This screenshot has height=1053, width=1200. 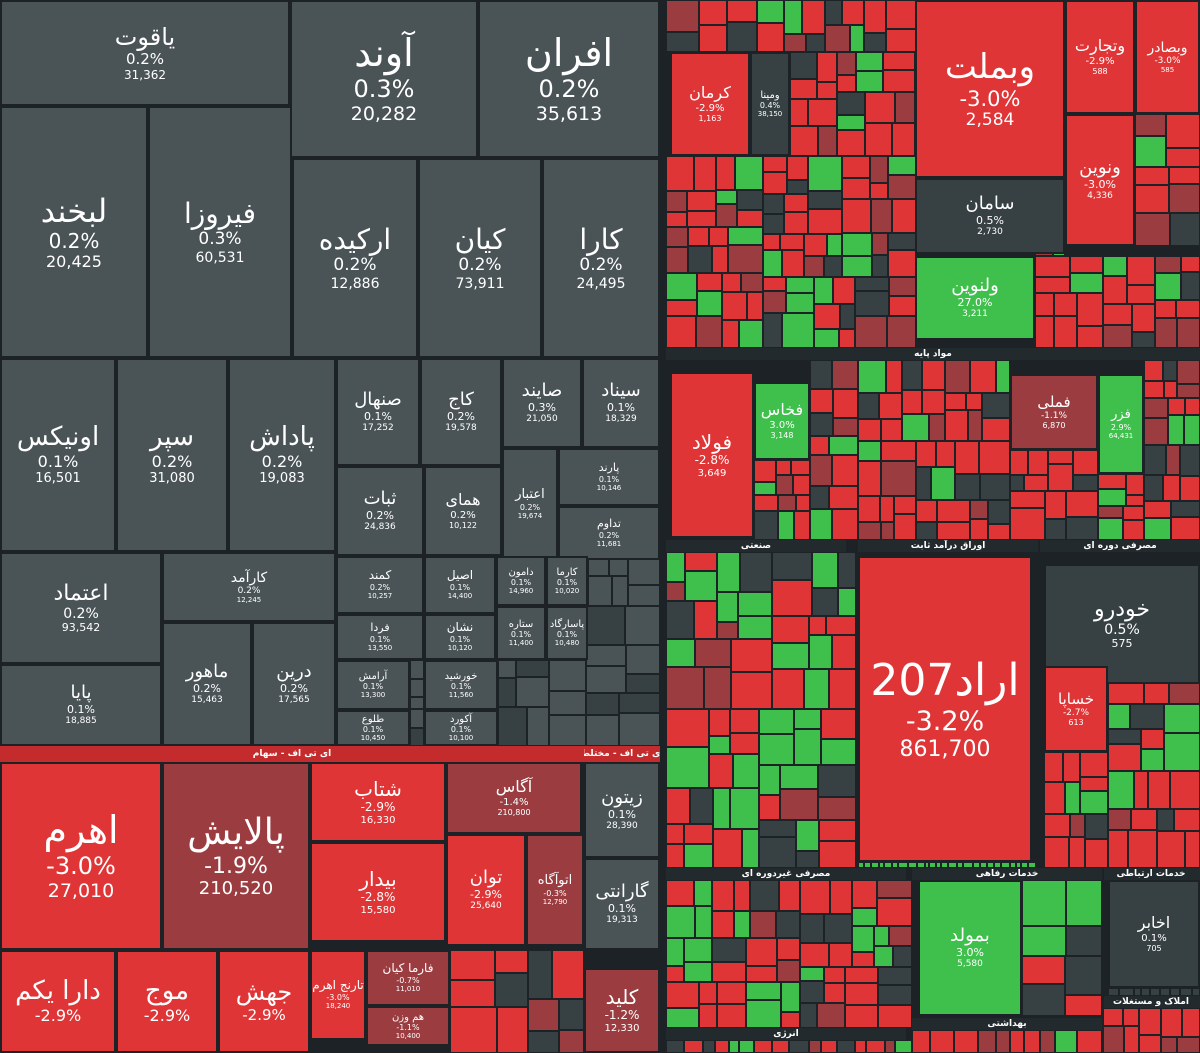 What do you see at coordinates (408, 1026) in the screenshot?
I see `treemap-tile: هم وزن -1.1% 10,400` at bounding box center [408, 1026].